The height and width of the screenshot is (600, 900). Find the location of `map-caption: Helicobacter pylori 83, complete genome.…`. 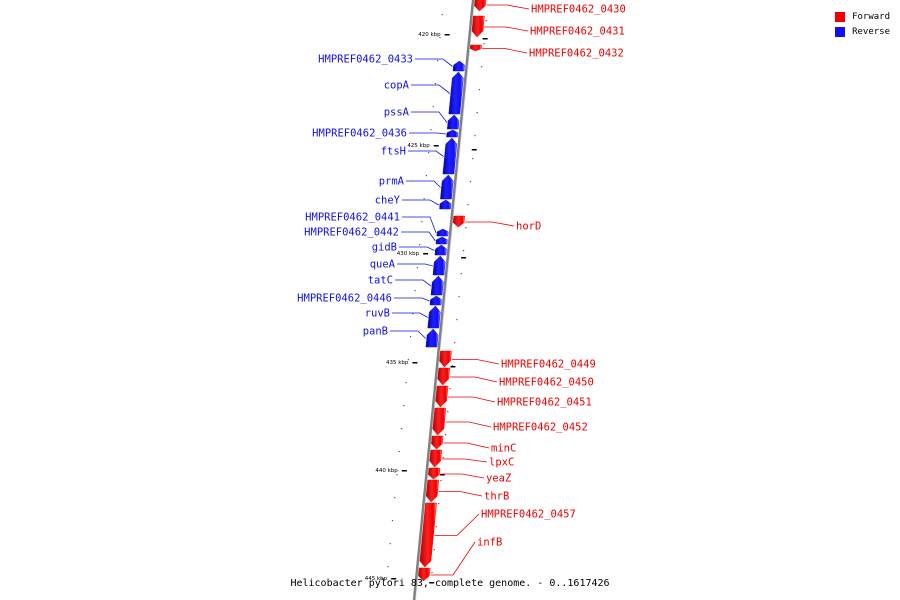

map-caption: Helicobacter pylori 83, complete genome.… is located at coordinates (450, 583).